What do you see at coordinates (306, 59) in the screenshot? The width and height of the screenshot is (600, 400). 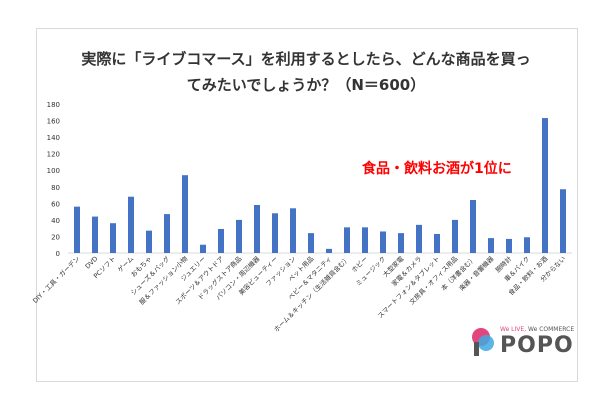 I see `chart-title-line-1: 実際に「ライブコマース」を利用するとしたら、どんな商品を買っ` at bounding box center [306, 59].